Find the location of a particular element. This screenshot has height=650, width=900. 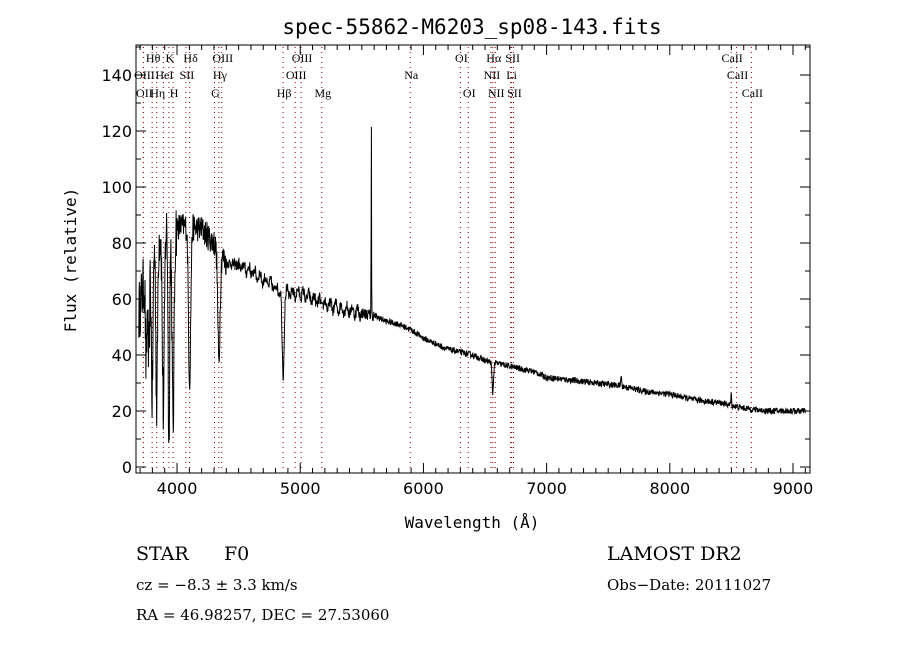

line-marker-label: Hη is located at coordinates (157, 93).